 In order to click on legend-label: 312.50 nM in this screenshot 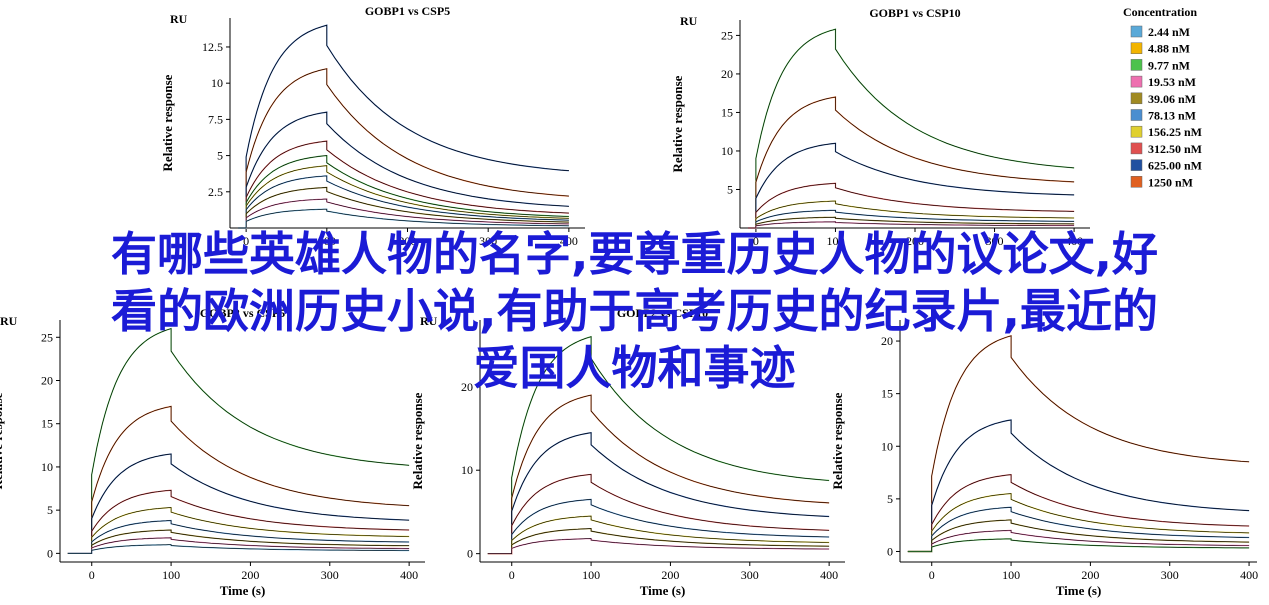, I will do `click(1175, 149)`.